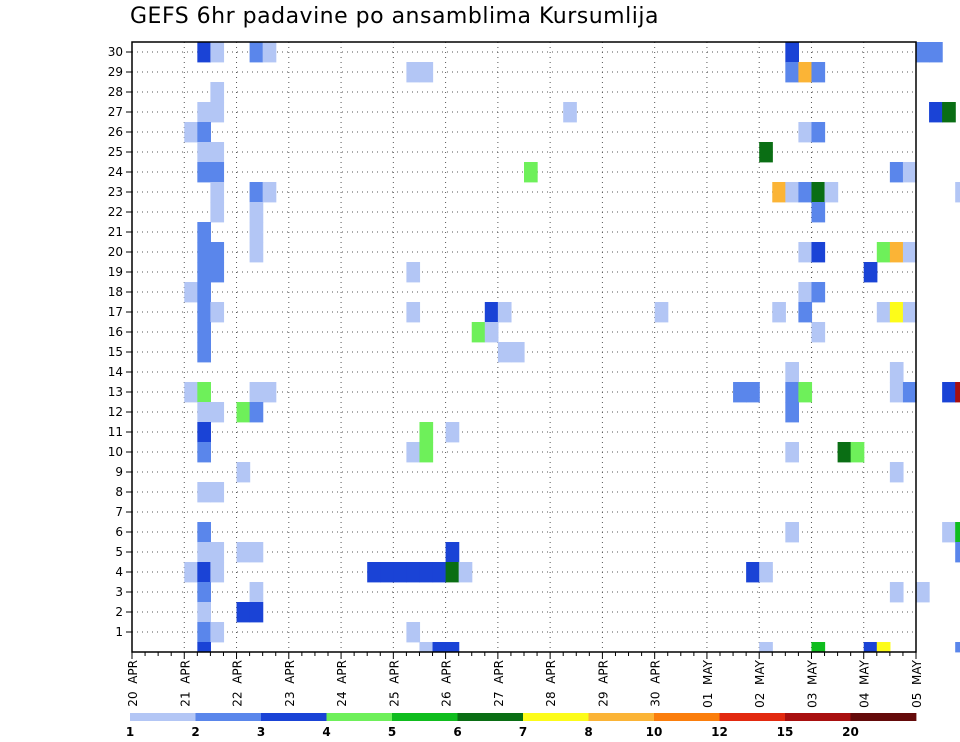  Describe the element at coordinates (656, 683) in the screenshot. I see `x-tick-label: 30 APR` at that location.